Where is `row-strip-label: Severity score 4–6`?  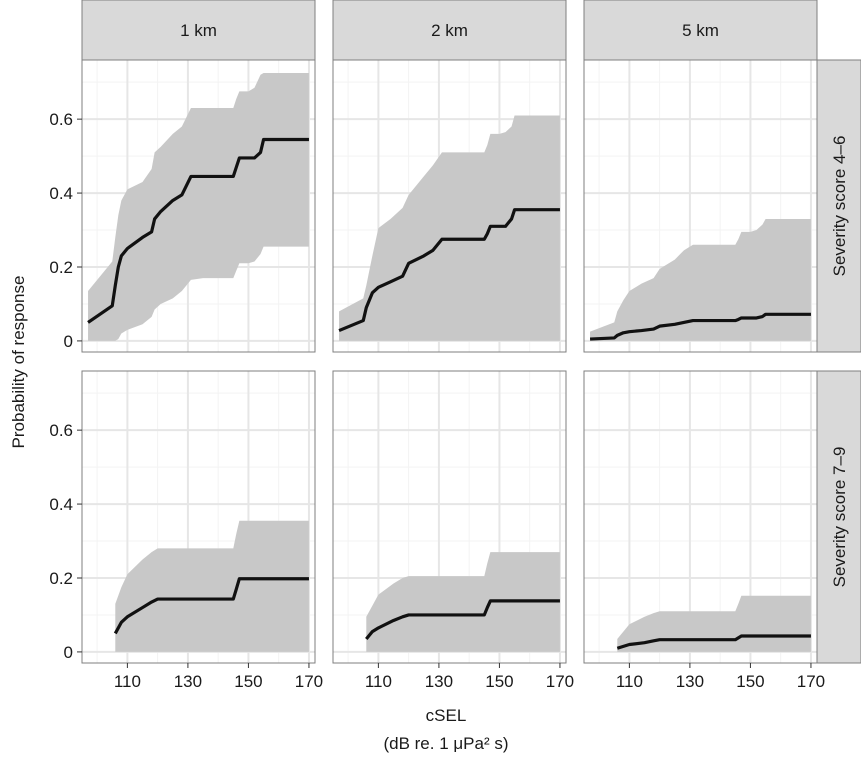
row-strip-label: Severity score 4–6 is located at coordinates (839, 206).